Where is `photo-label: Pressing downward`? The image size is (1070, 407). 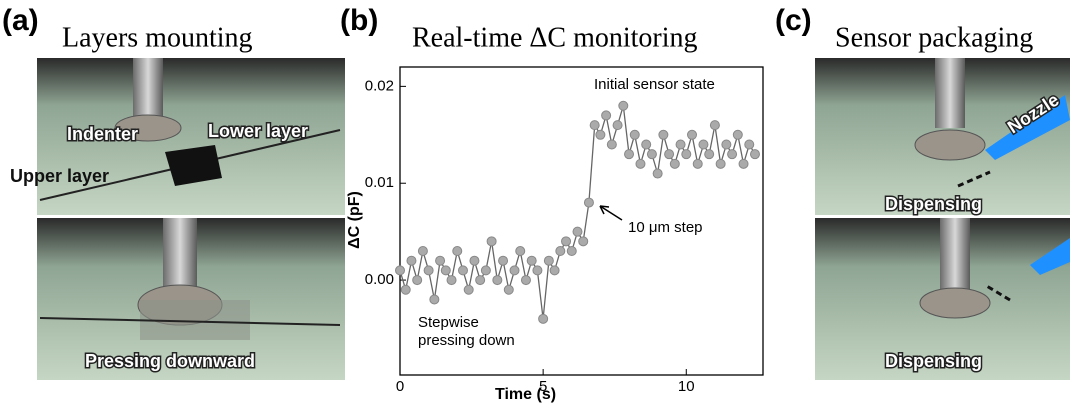
photo-label: Pressing downward is located at coordinates (170, 361).